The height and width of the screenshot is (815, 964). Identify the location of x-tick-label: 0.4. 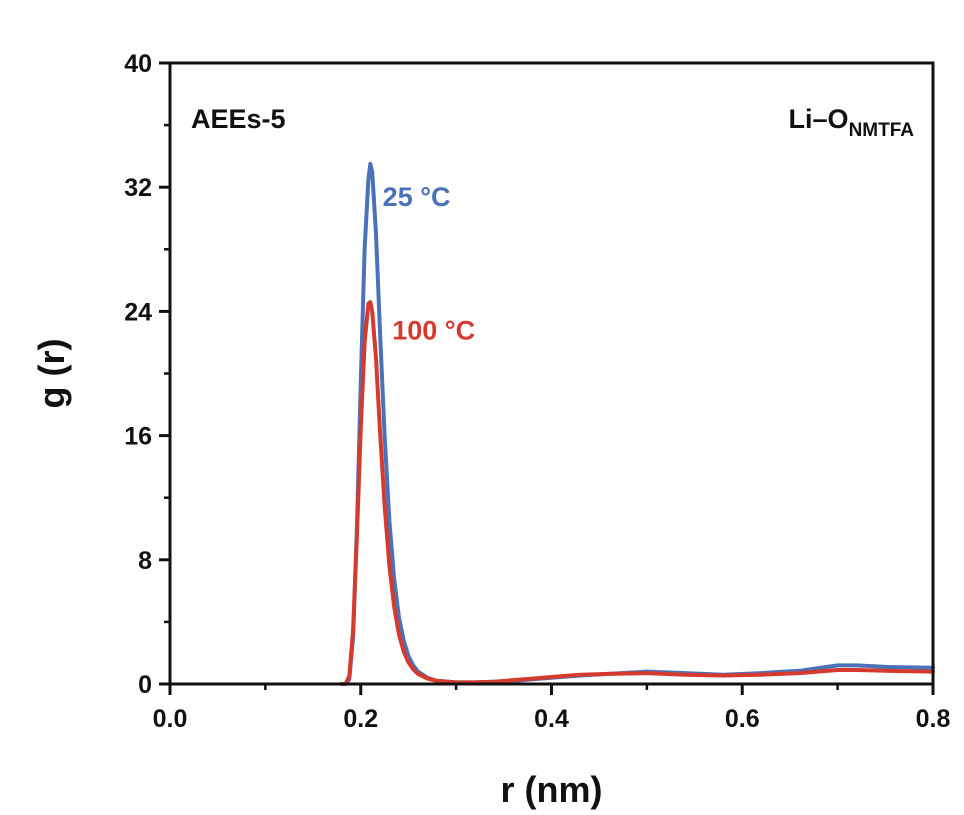
(551, 719).